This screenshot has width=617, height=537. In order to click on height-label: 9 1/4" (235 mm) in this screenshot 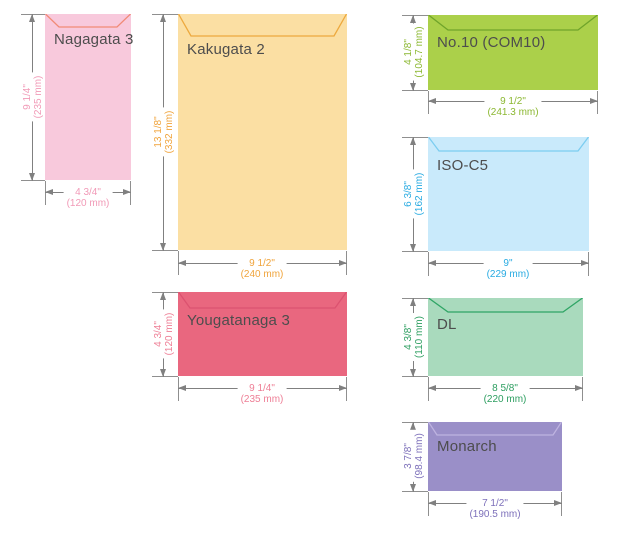, I will do `click(33, 97)`.